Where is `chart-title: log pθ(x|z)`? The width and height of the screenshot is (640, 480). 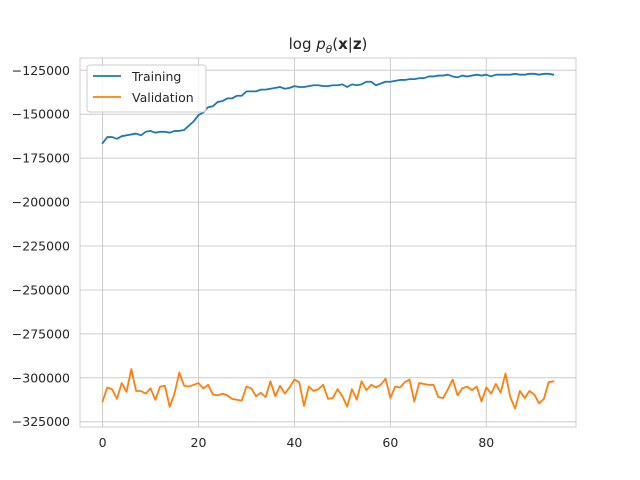
chart-title: log pθ(x|z) is located at coordinates (328, 45).